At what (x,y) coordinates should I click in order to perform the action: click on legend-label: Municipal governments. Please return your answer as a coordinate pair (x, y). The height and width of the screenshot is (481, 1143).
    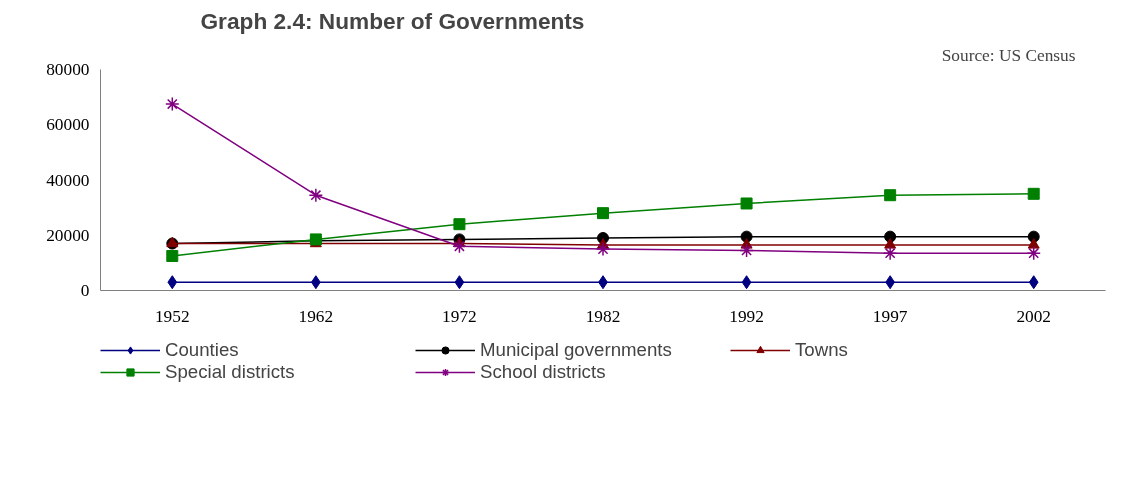
    Looking at the image, I should click on (576, 350).